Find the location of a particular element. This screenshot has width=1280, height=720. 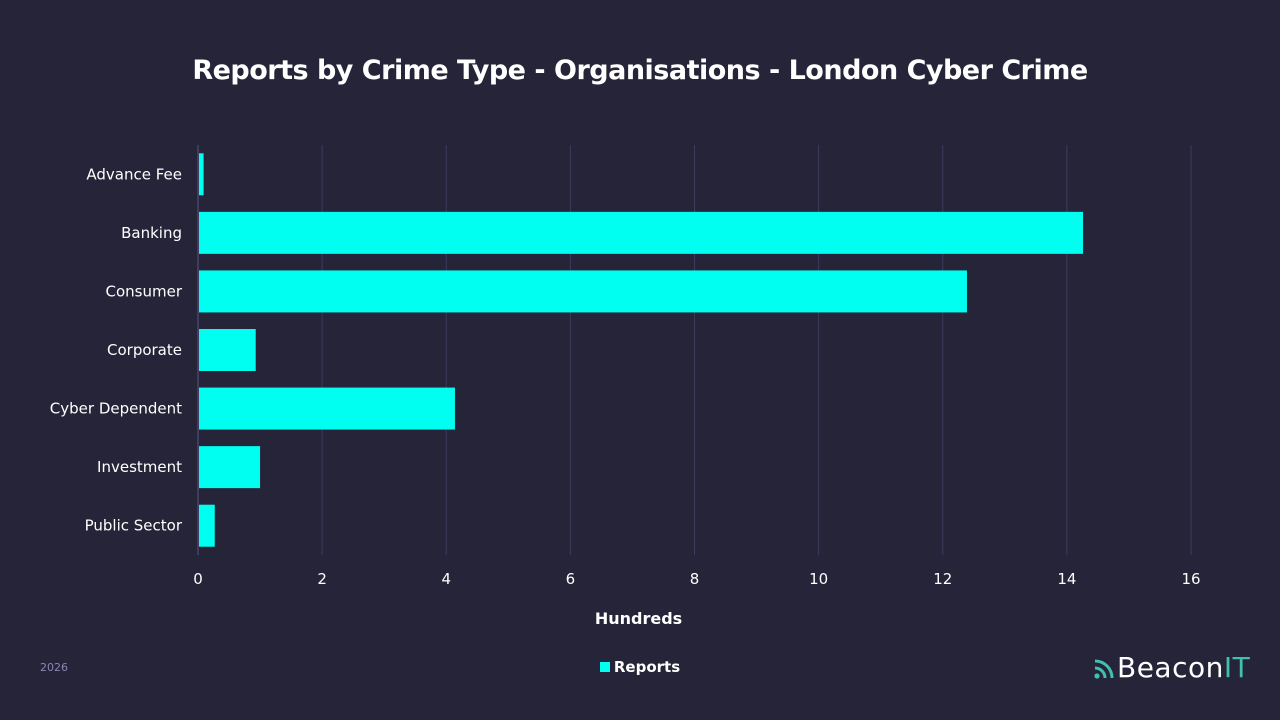

x-tick-label: 16 is located at coordinates (1190, 579).